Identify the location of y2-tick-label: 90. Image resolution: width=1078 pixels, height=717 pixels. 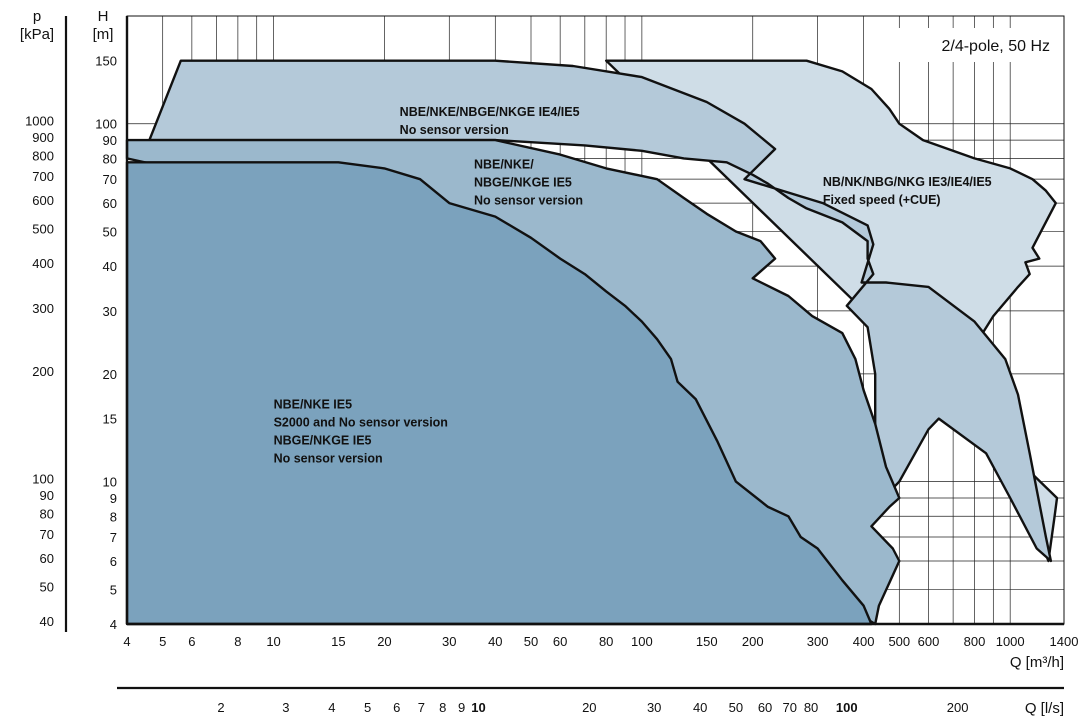
(47, 495).